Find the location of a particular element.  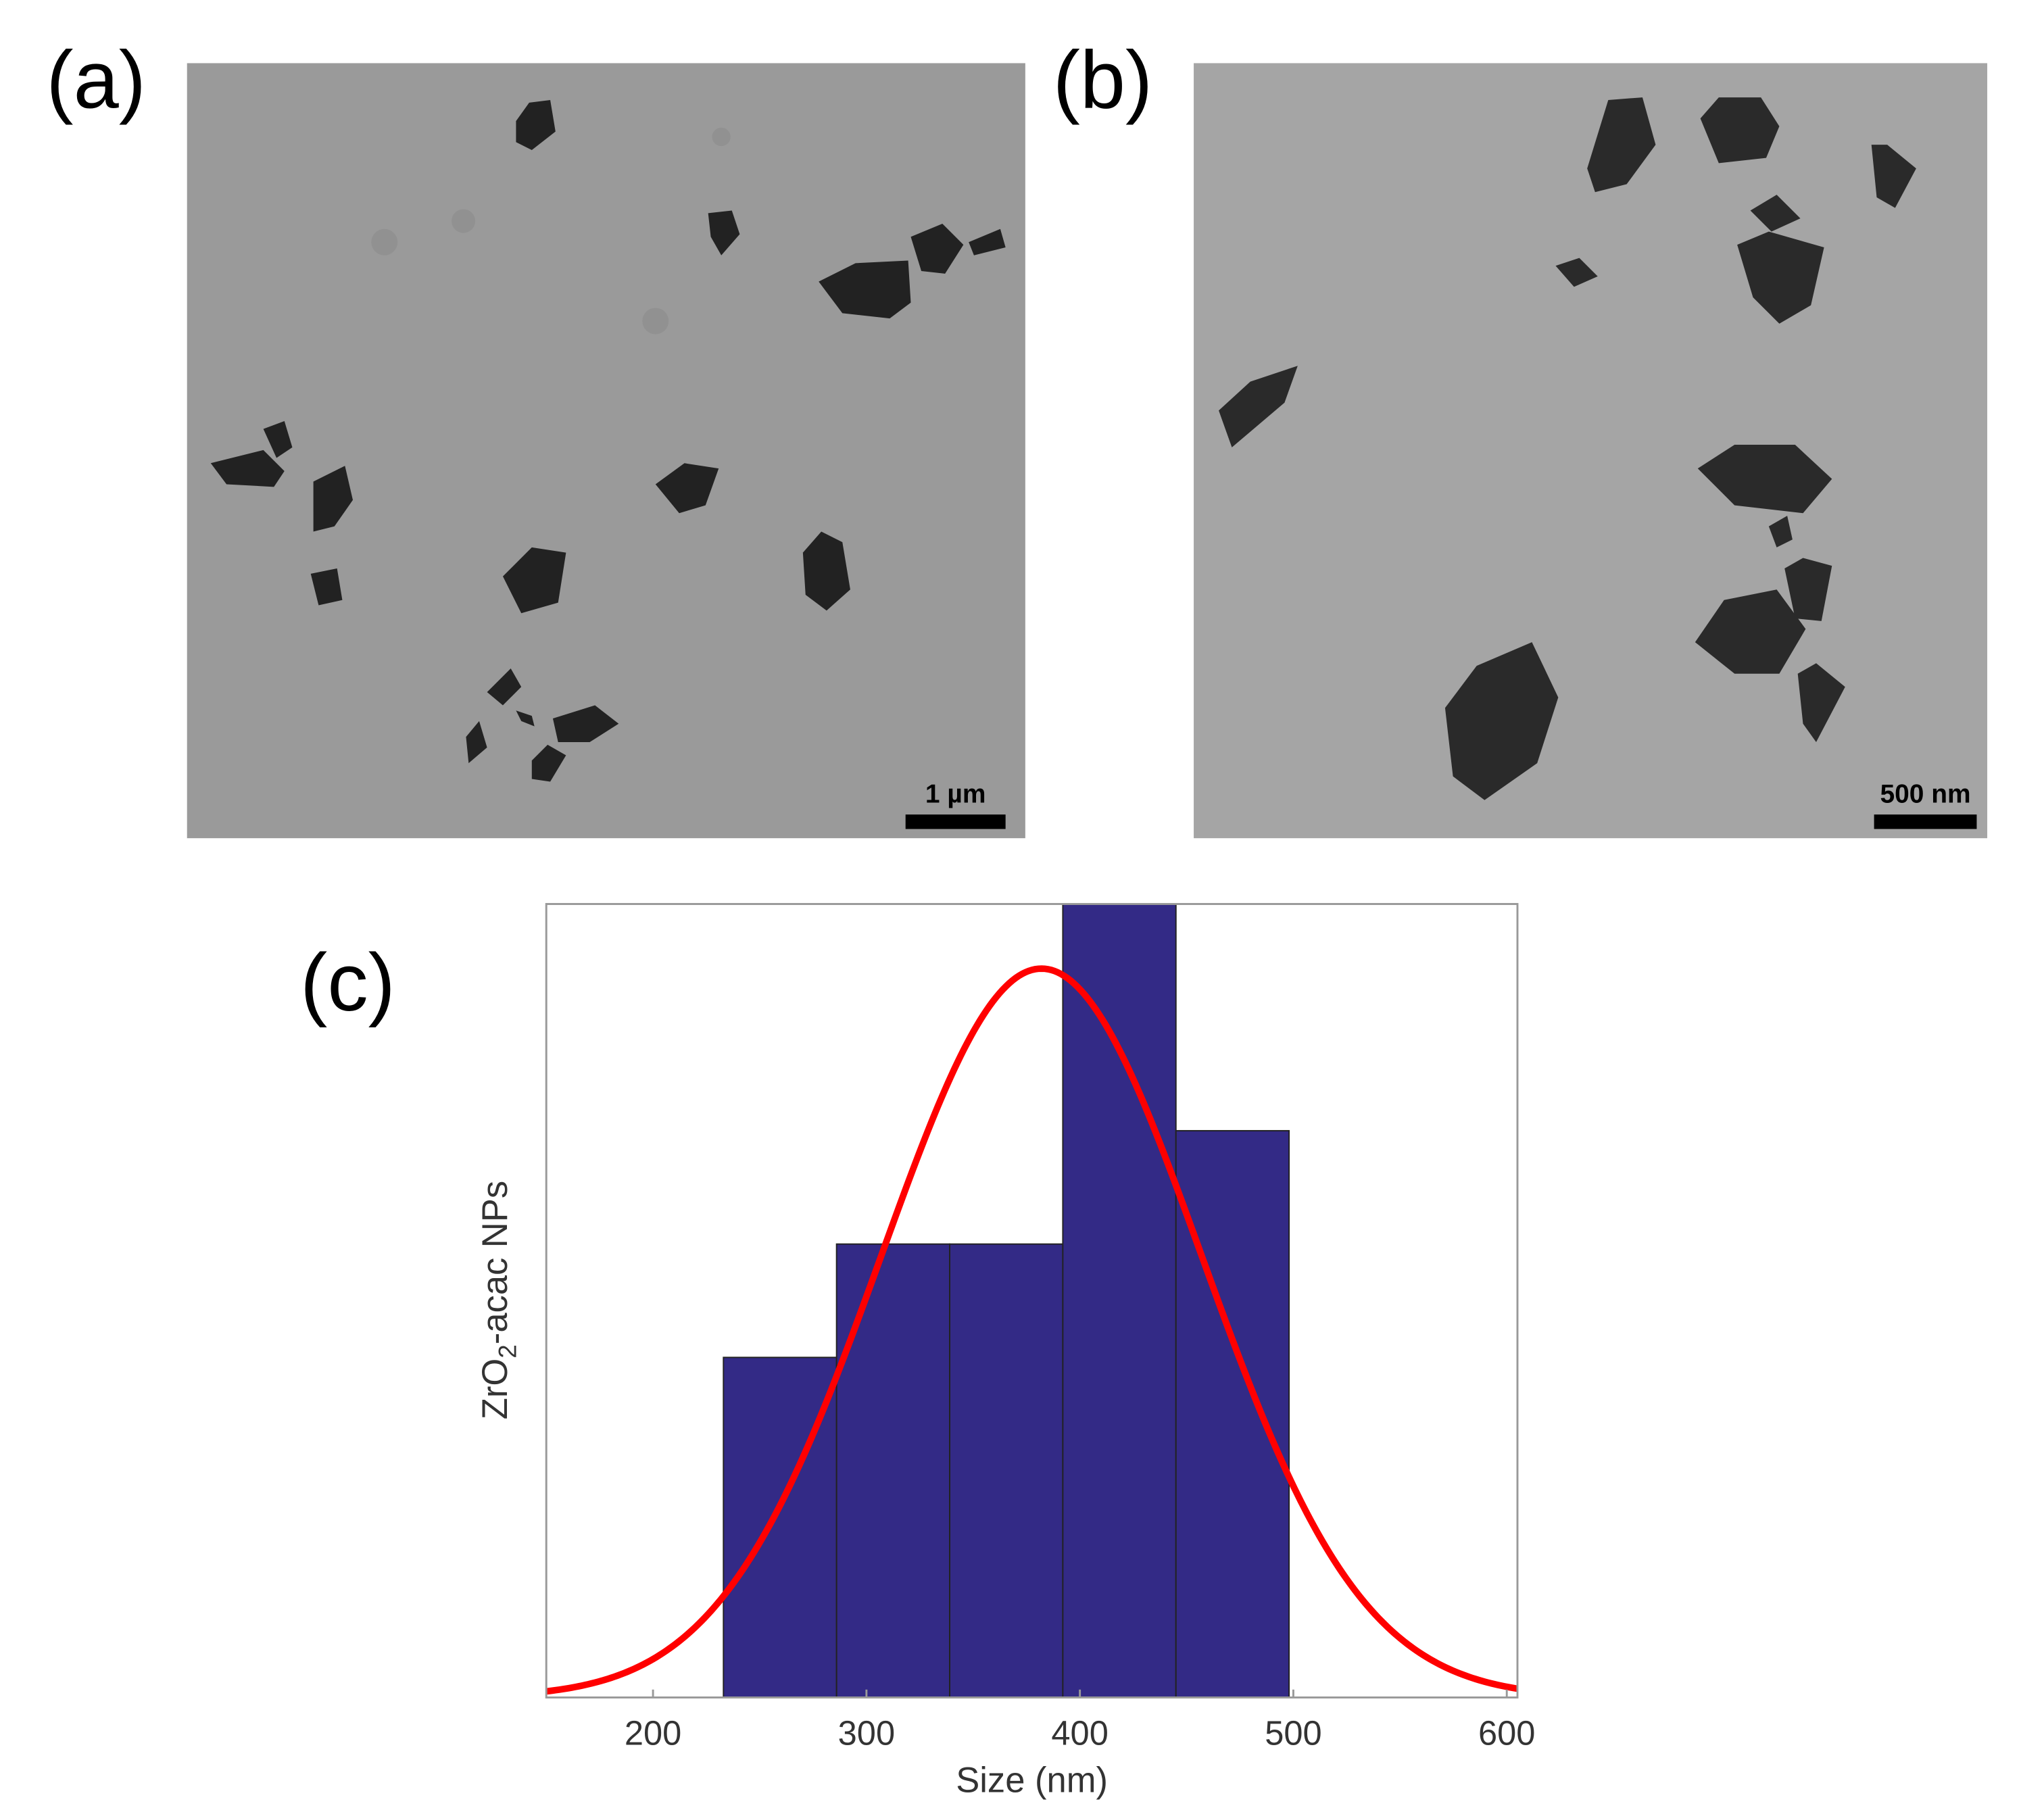

x-tick-label: 300 is located at coordinates (866, 1733).